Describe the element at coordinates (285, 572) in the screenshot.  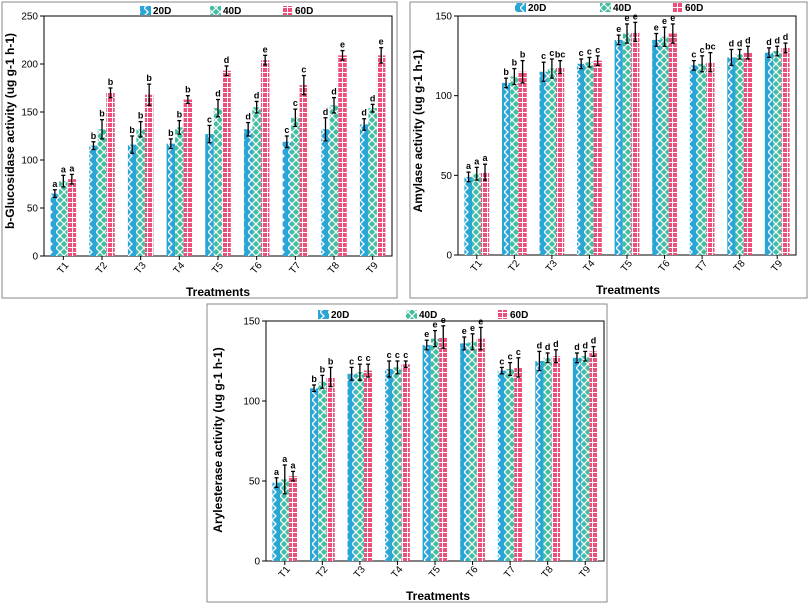
I see `x-tick-label: T1` at that location.